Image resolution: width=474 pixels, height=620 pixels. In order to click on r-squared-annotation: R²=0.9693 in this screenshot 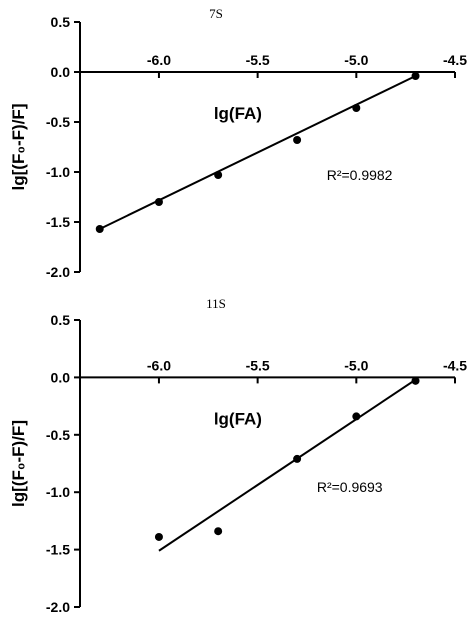, I will do `click(350, 487)`.